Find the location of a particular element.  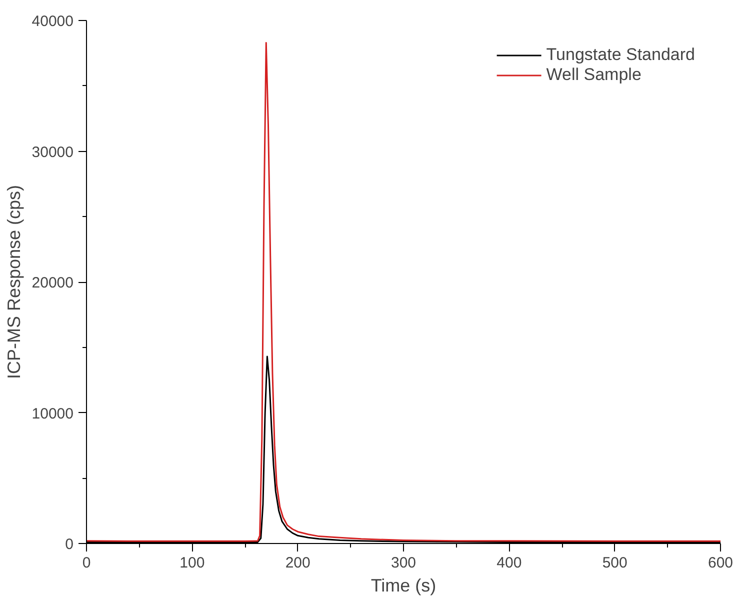

y-tick-label: 0 is located at coordinates (69, 544).